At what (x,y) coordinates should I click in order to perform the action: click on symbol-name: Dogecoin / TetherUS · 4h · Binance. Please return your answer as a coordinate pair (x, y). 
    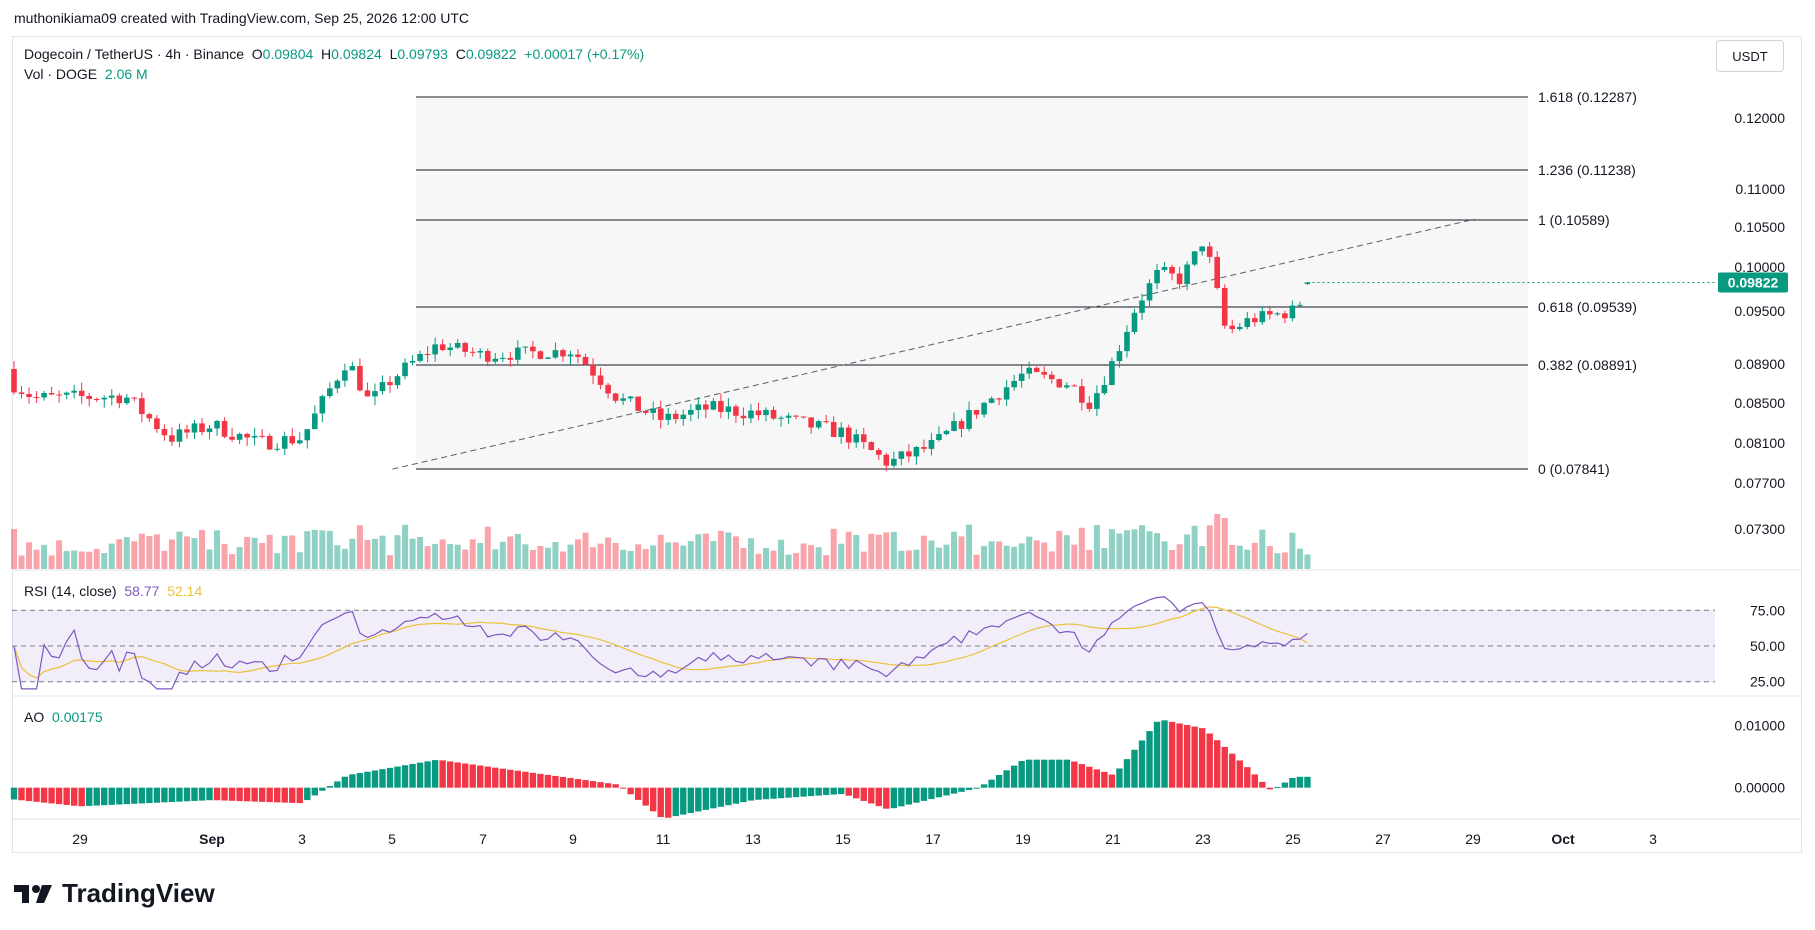
    Looking at the image, I should click on (134, 54).